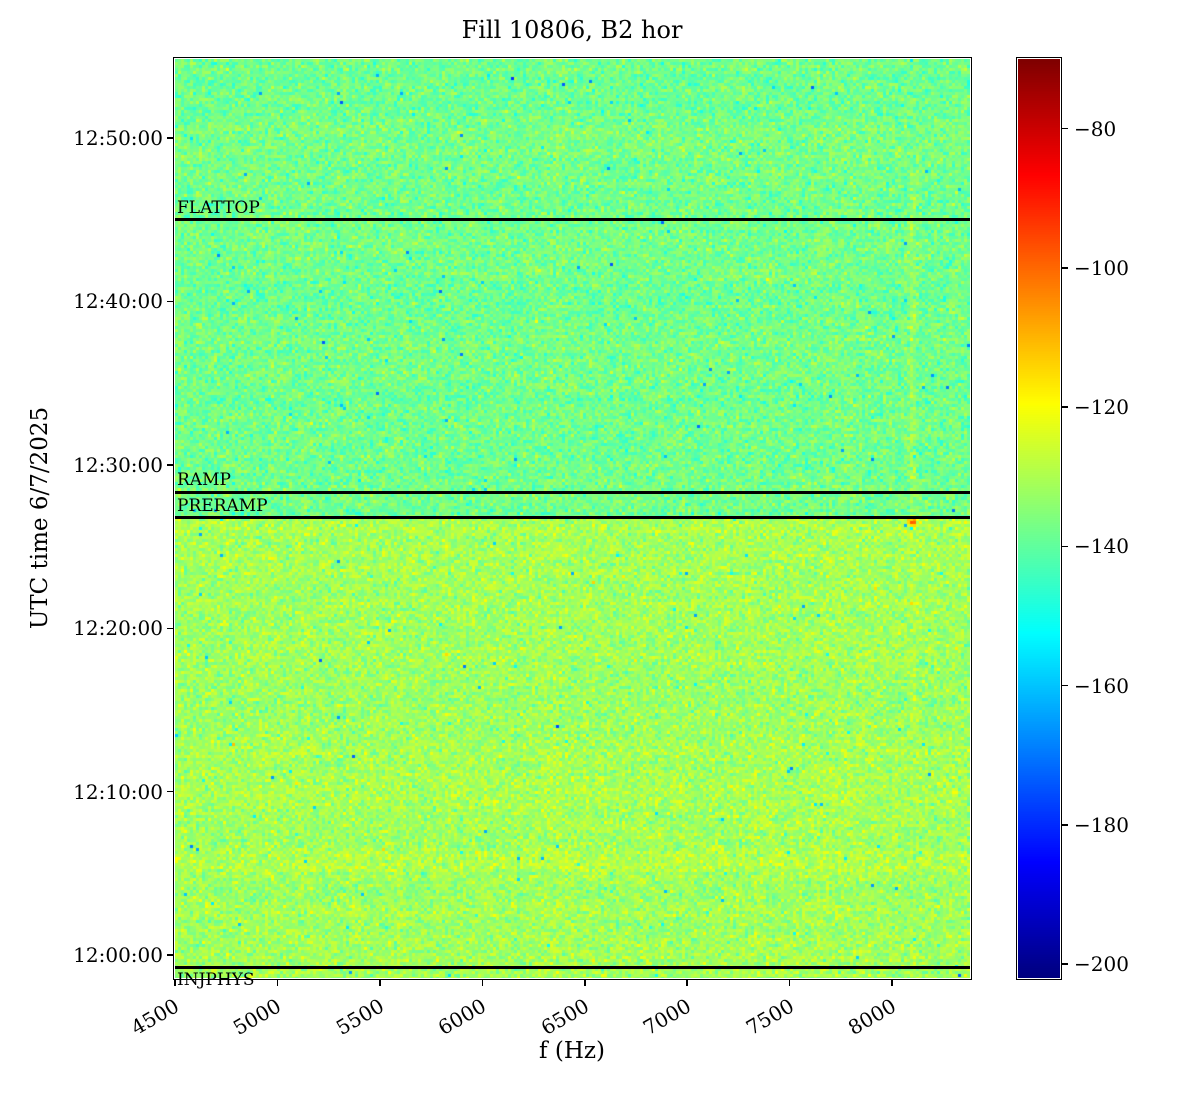 This screenshot has height=1100, width=1200. What do you see at coordinates (118, 464) in the screenshot?
I see `y-tick-label: 12:30:00` at bounding box center [118, 464].